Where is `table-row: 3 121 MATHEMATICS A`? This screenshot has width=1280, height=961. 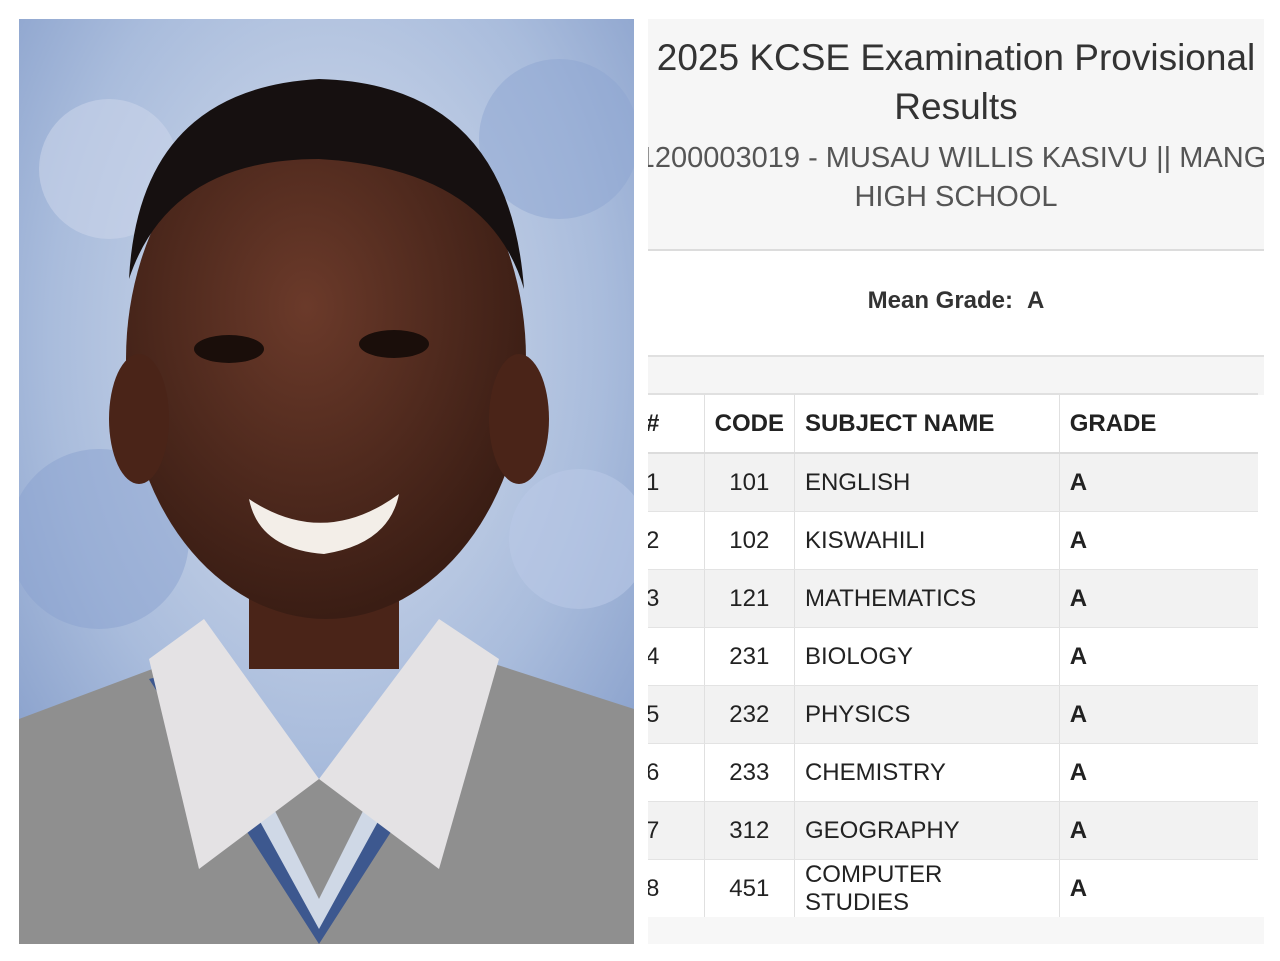
table-row: 3 121 MATHEMATICS A is located at coordinates (953, 598).